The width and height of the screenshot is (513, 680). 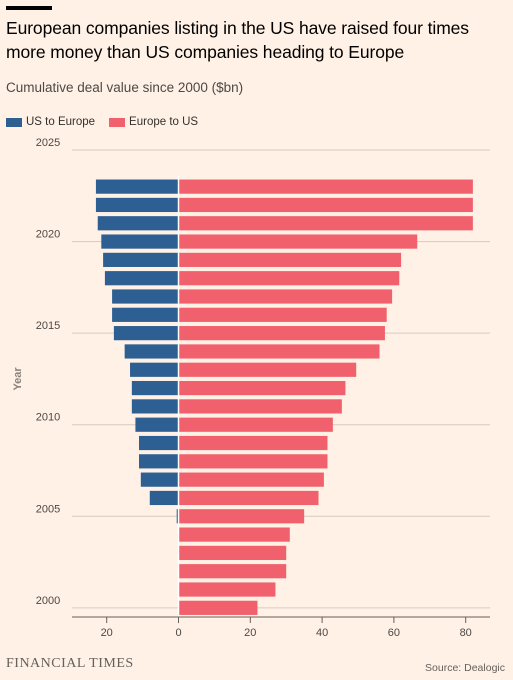 I want to click on y-tick-label-2000: 2000, so click(x=48, y=601).